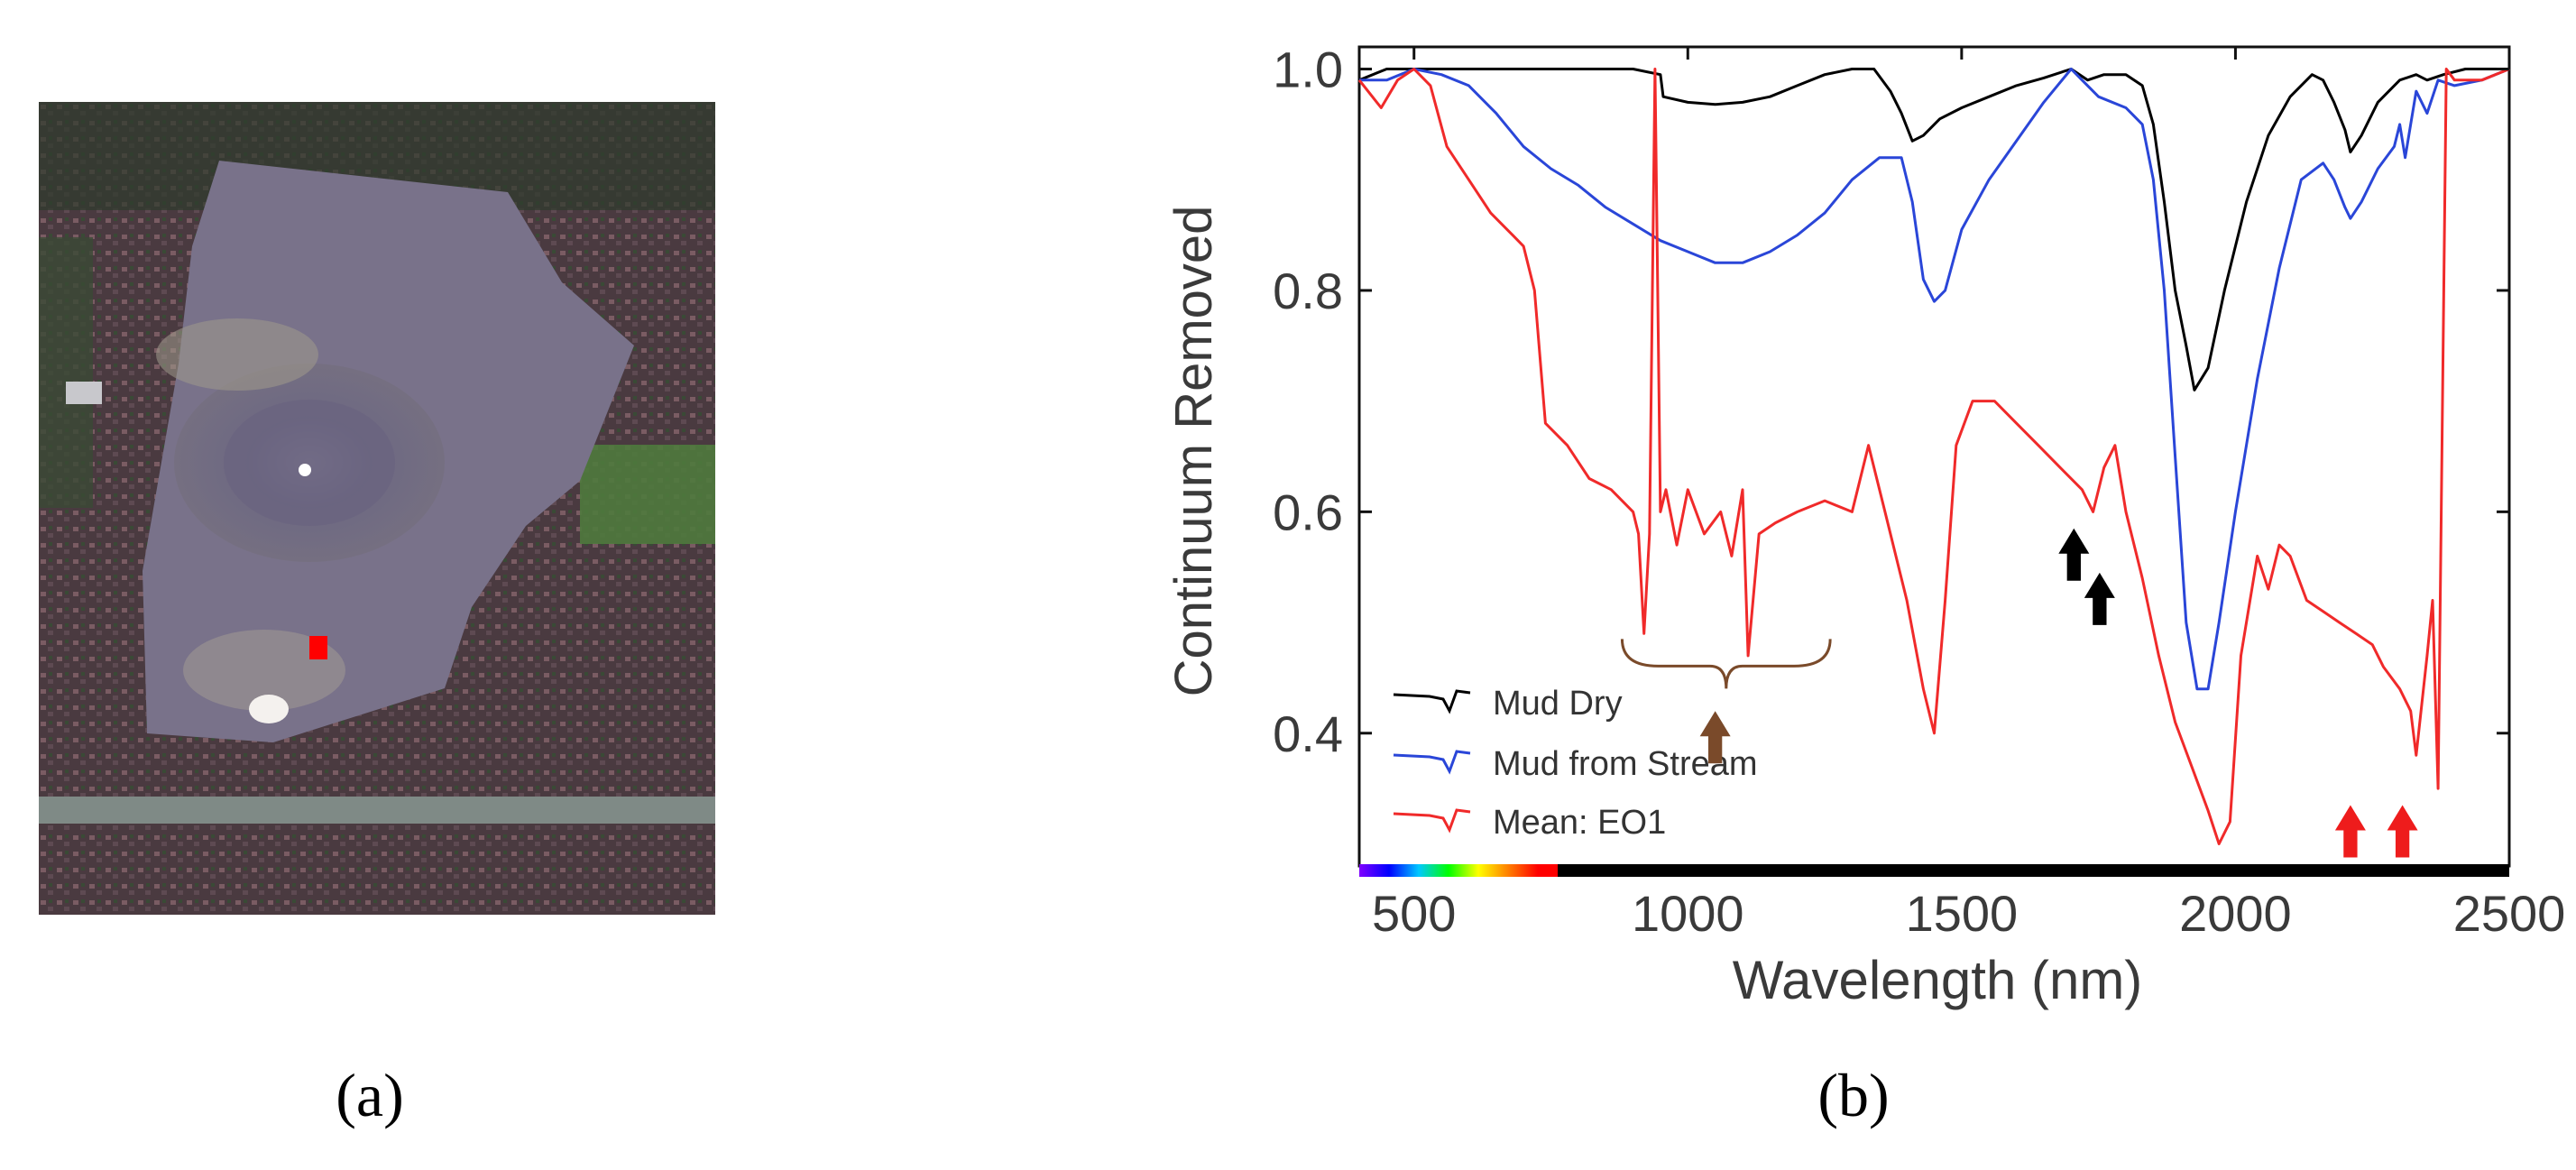 The width and height of the screenshot is (2576, 1170). What do you see at coordinates (318, 648) in the screenshot?
I see `sample-marker` at bounding box center [318, 648].